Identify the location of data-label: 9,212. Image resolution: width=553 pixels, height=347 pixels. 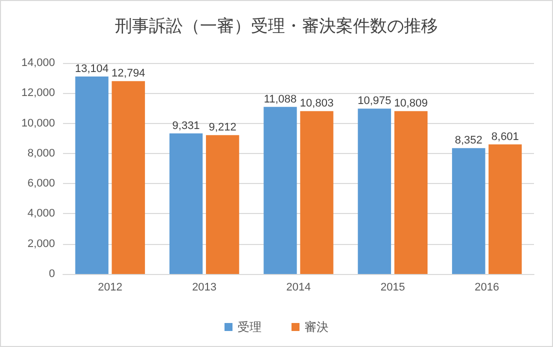
(222, 128).